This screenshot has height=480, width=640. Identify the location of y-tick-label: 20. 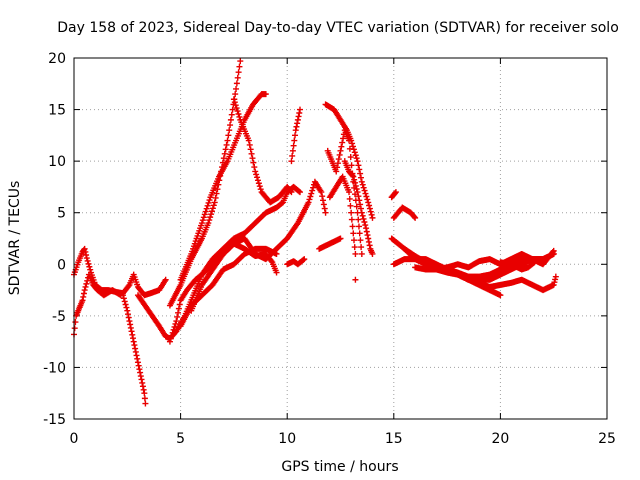
(57, 59).